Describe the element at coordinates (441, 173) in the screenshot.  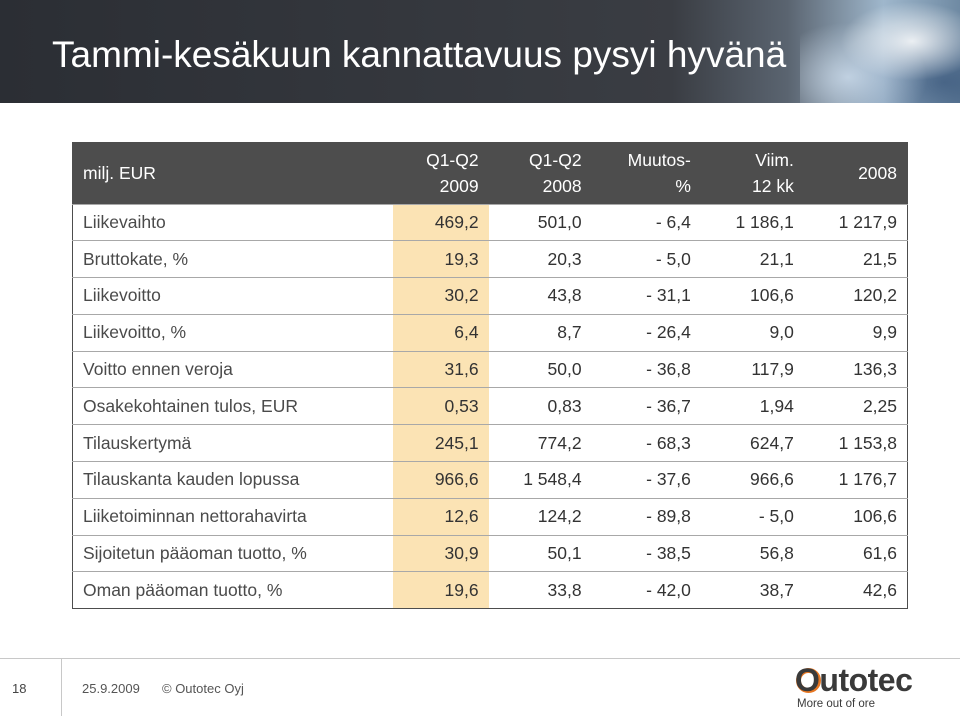
I see `header-q1q2-2009: Q1-Q2 2009` at that location.